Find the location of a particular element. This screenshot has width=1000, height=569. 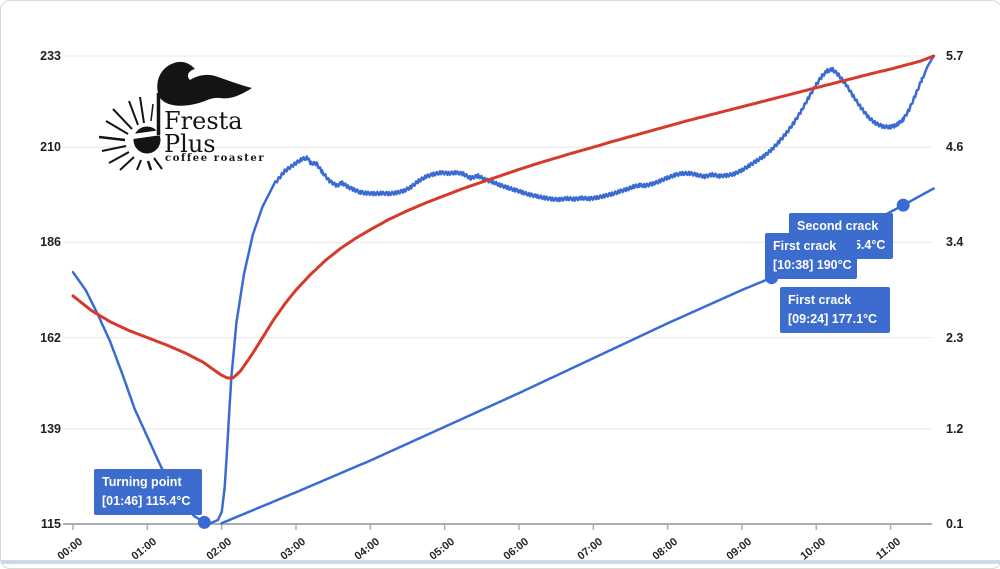

bottom-edge-strip is located at coordinates (500, 562).